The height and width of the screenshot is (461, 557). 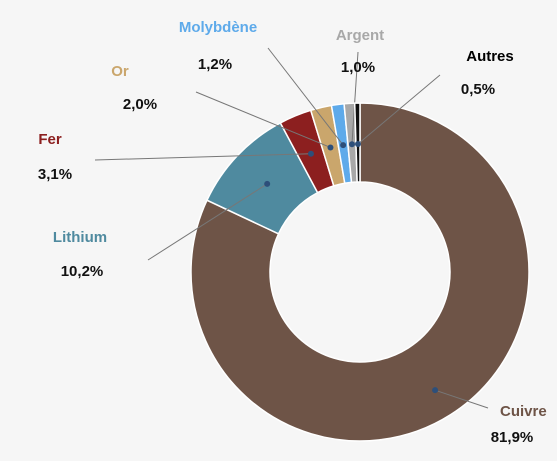 What do you see at coordinates (80, 237) in the screenshot?
I see `category-label: Lithium` at bounding box center [80, 237].